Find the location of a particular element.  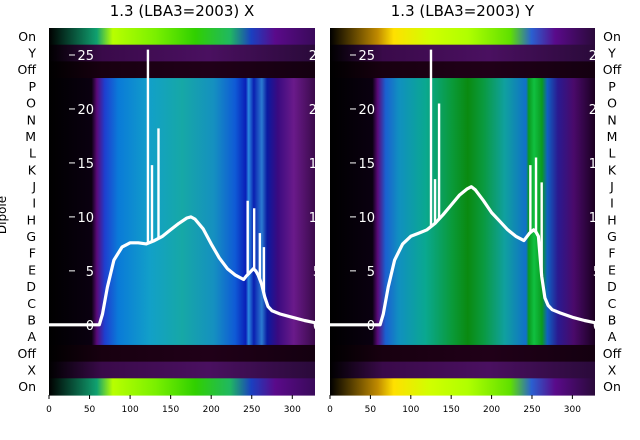

x-tick-label: 200 is located at coordinates (211, 410).